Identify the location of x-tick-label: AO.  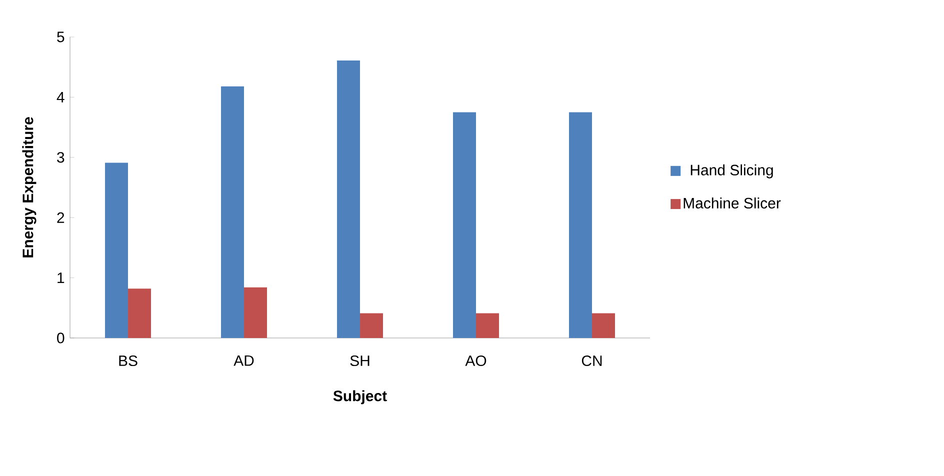
(475, 360).